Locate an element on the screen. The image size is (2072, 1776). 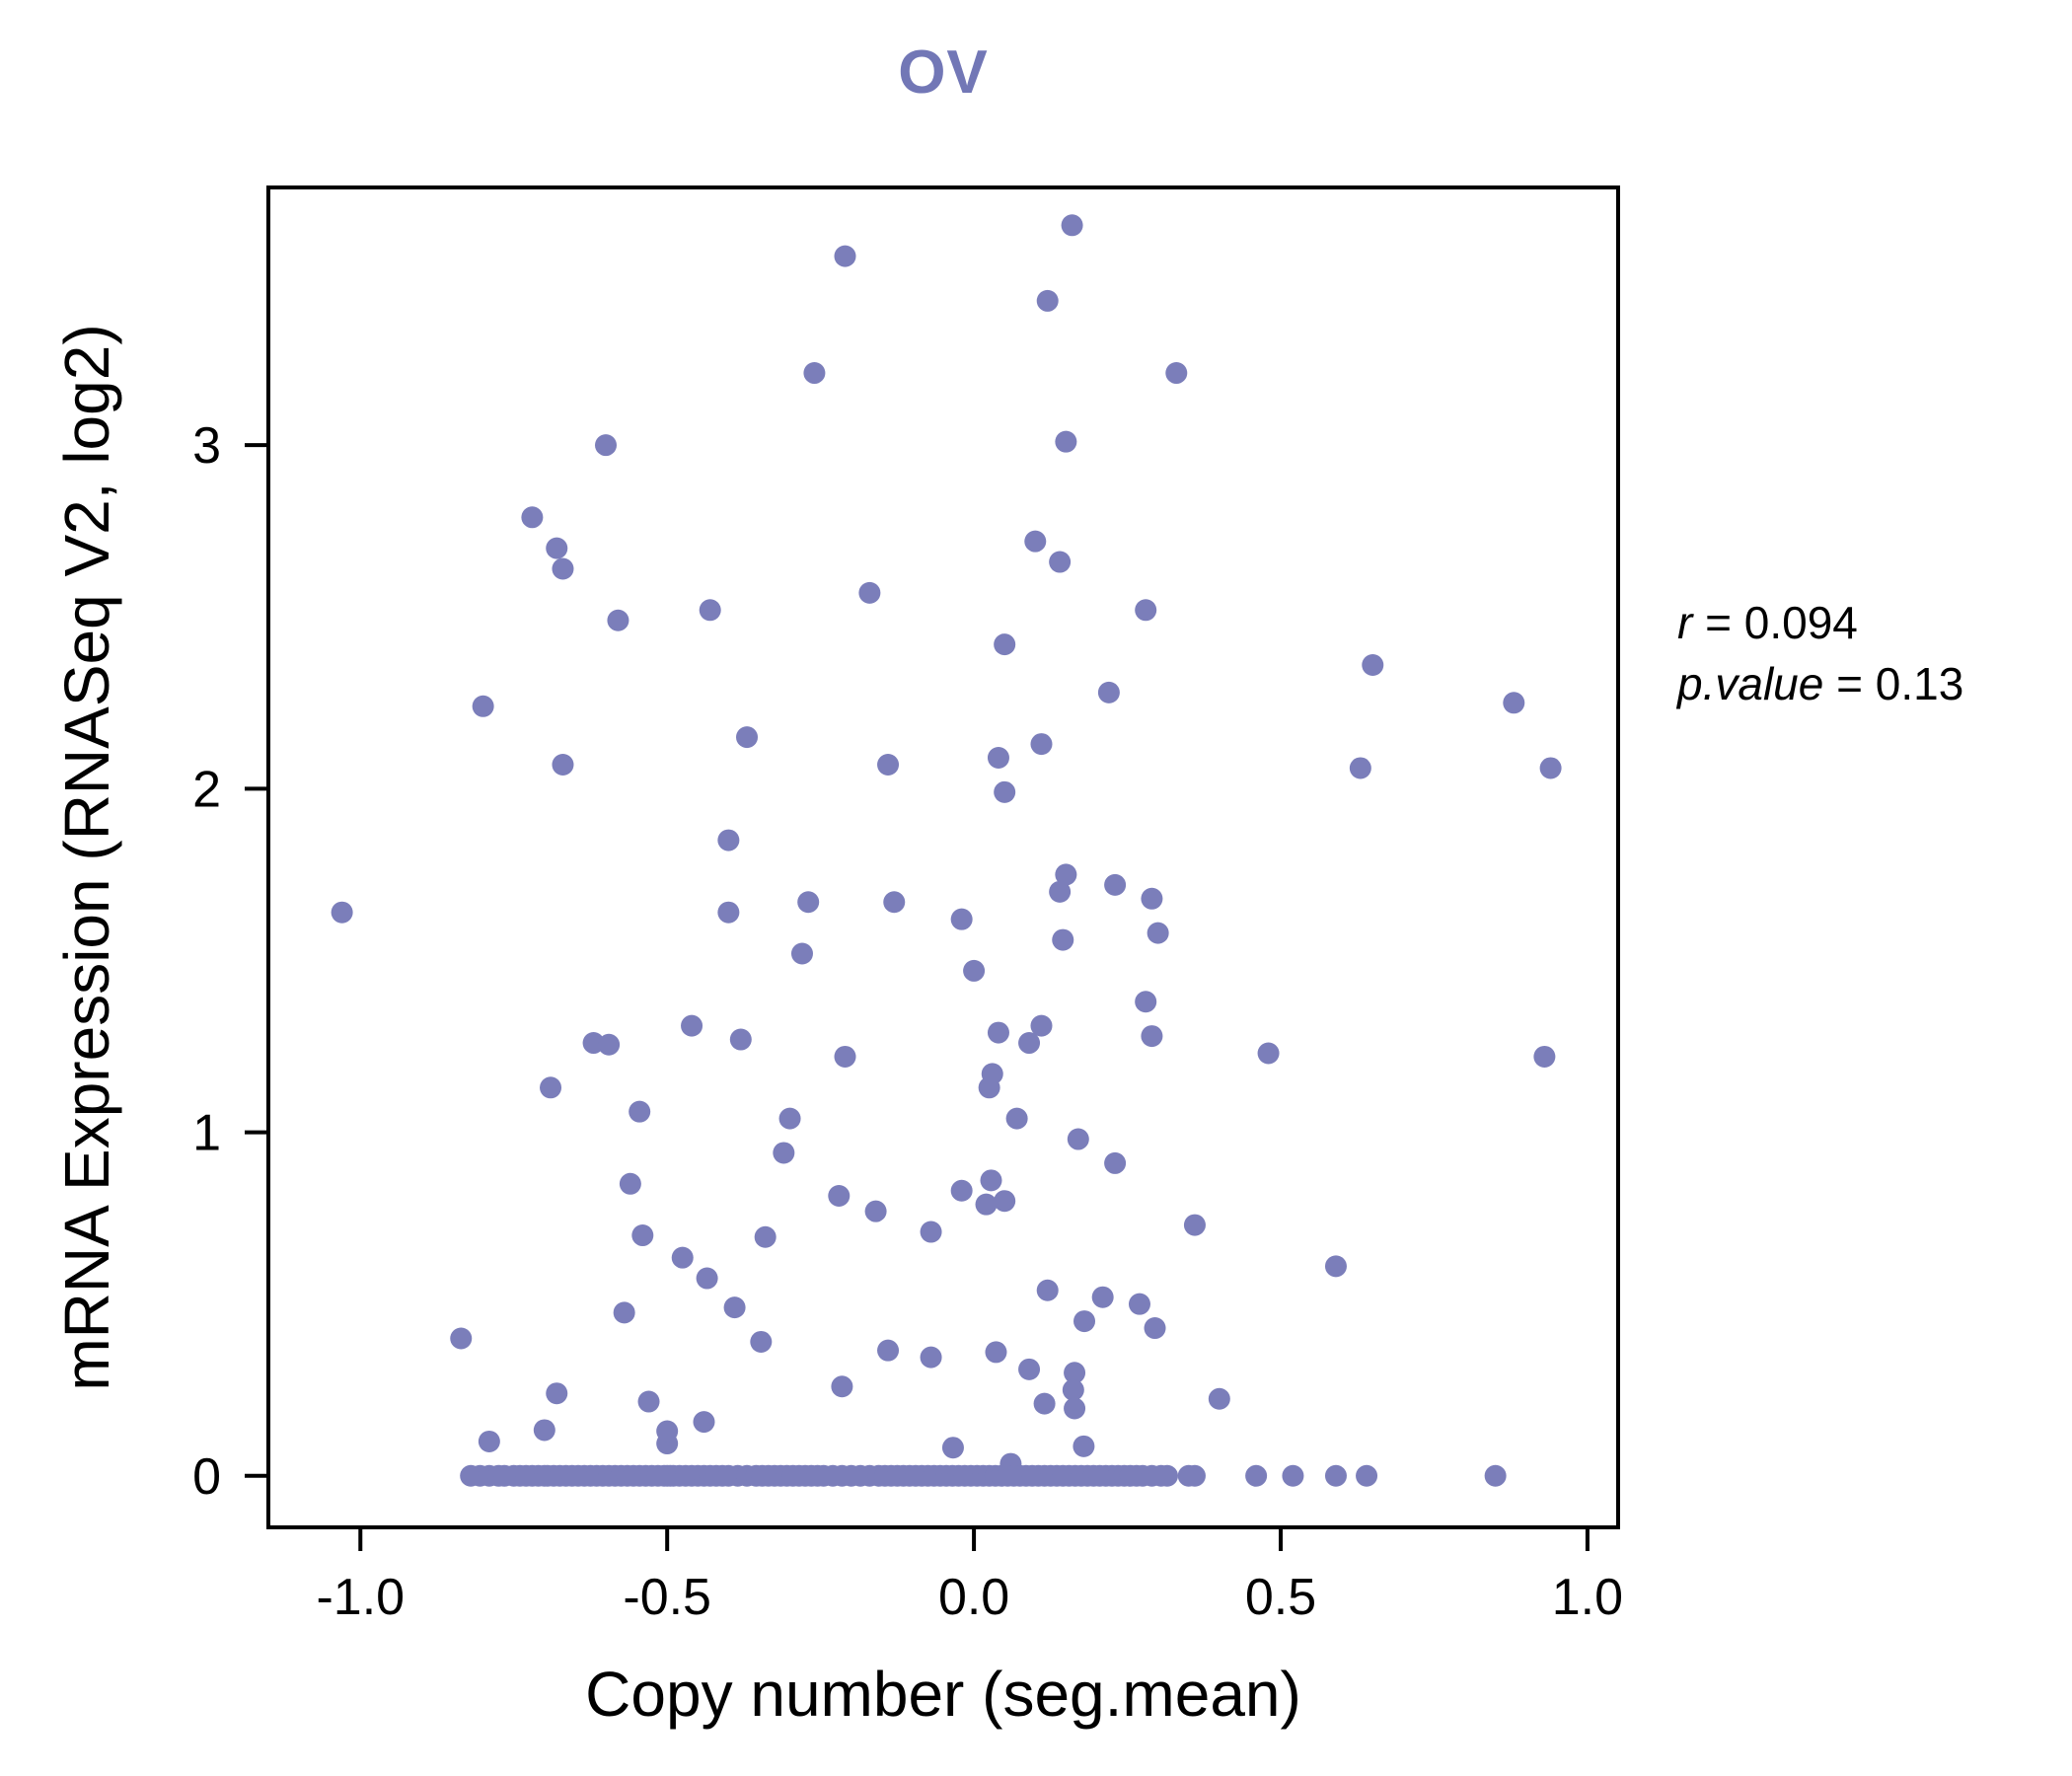
x-tick-label: 1.0 is located at coordinates (1588, 1598).